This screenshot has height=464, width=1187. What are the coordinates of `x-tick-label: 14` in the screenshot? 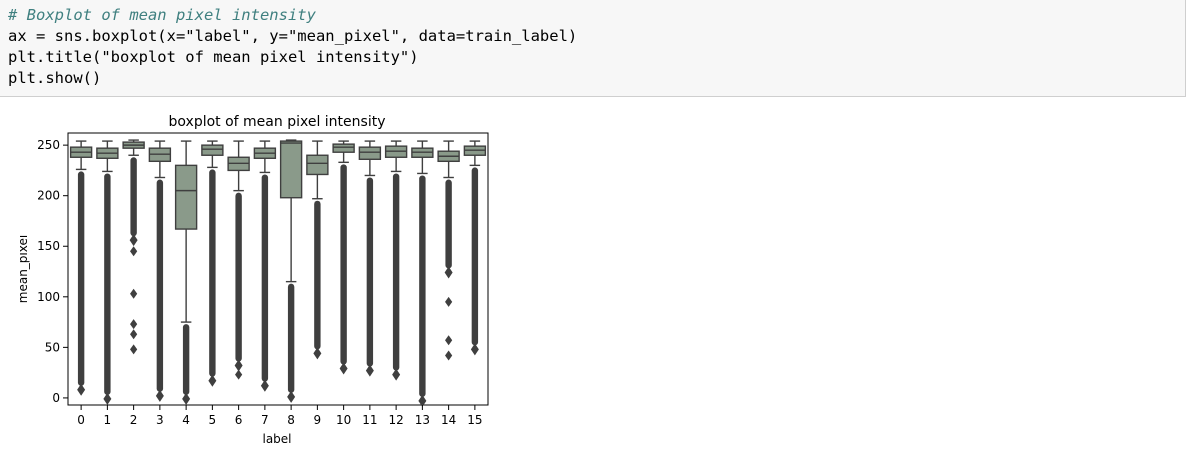 It's located at (448, 420).